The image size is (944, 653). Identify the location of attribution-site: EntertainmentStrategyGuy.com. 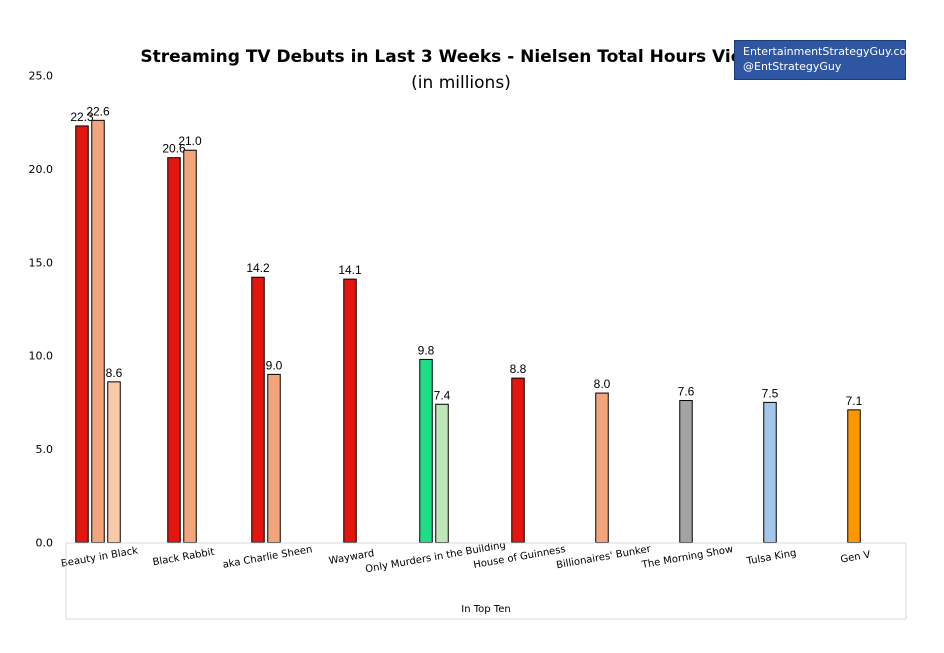
(830, 51).